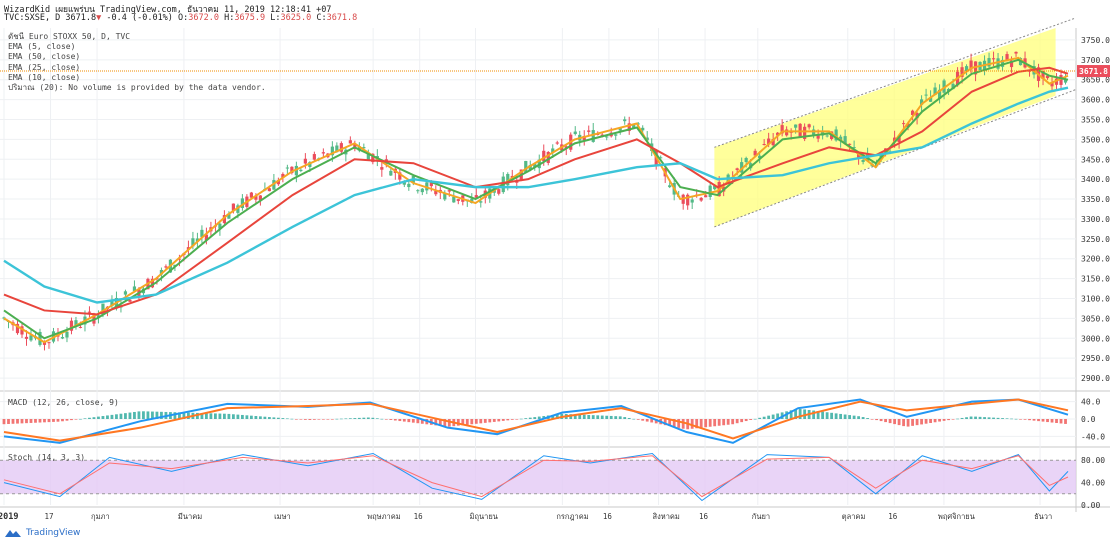 Image resolution: width=1110 pixels, height=545 pixels. What do you see at coordinates (282, 516) in the screenshot?
I see `time-tick-label: เมษา` at bounding box center [282, 516].